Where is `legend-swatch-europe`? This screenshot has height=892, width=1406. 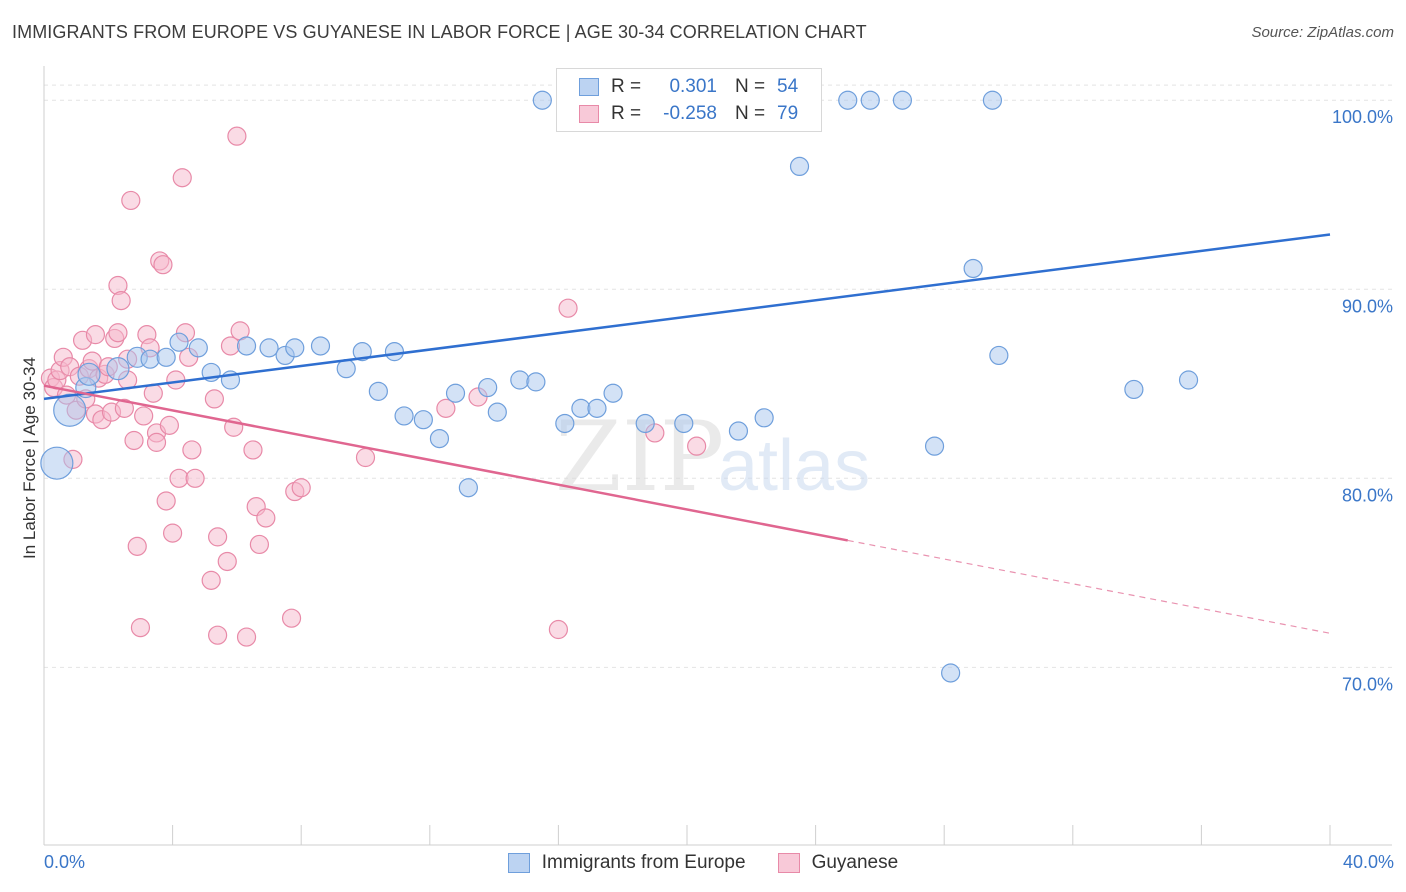 legend-swatch-europe is located at coordinates (589, 87).